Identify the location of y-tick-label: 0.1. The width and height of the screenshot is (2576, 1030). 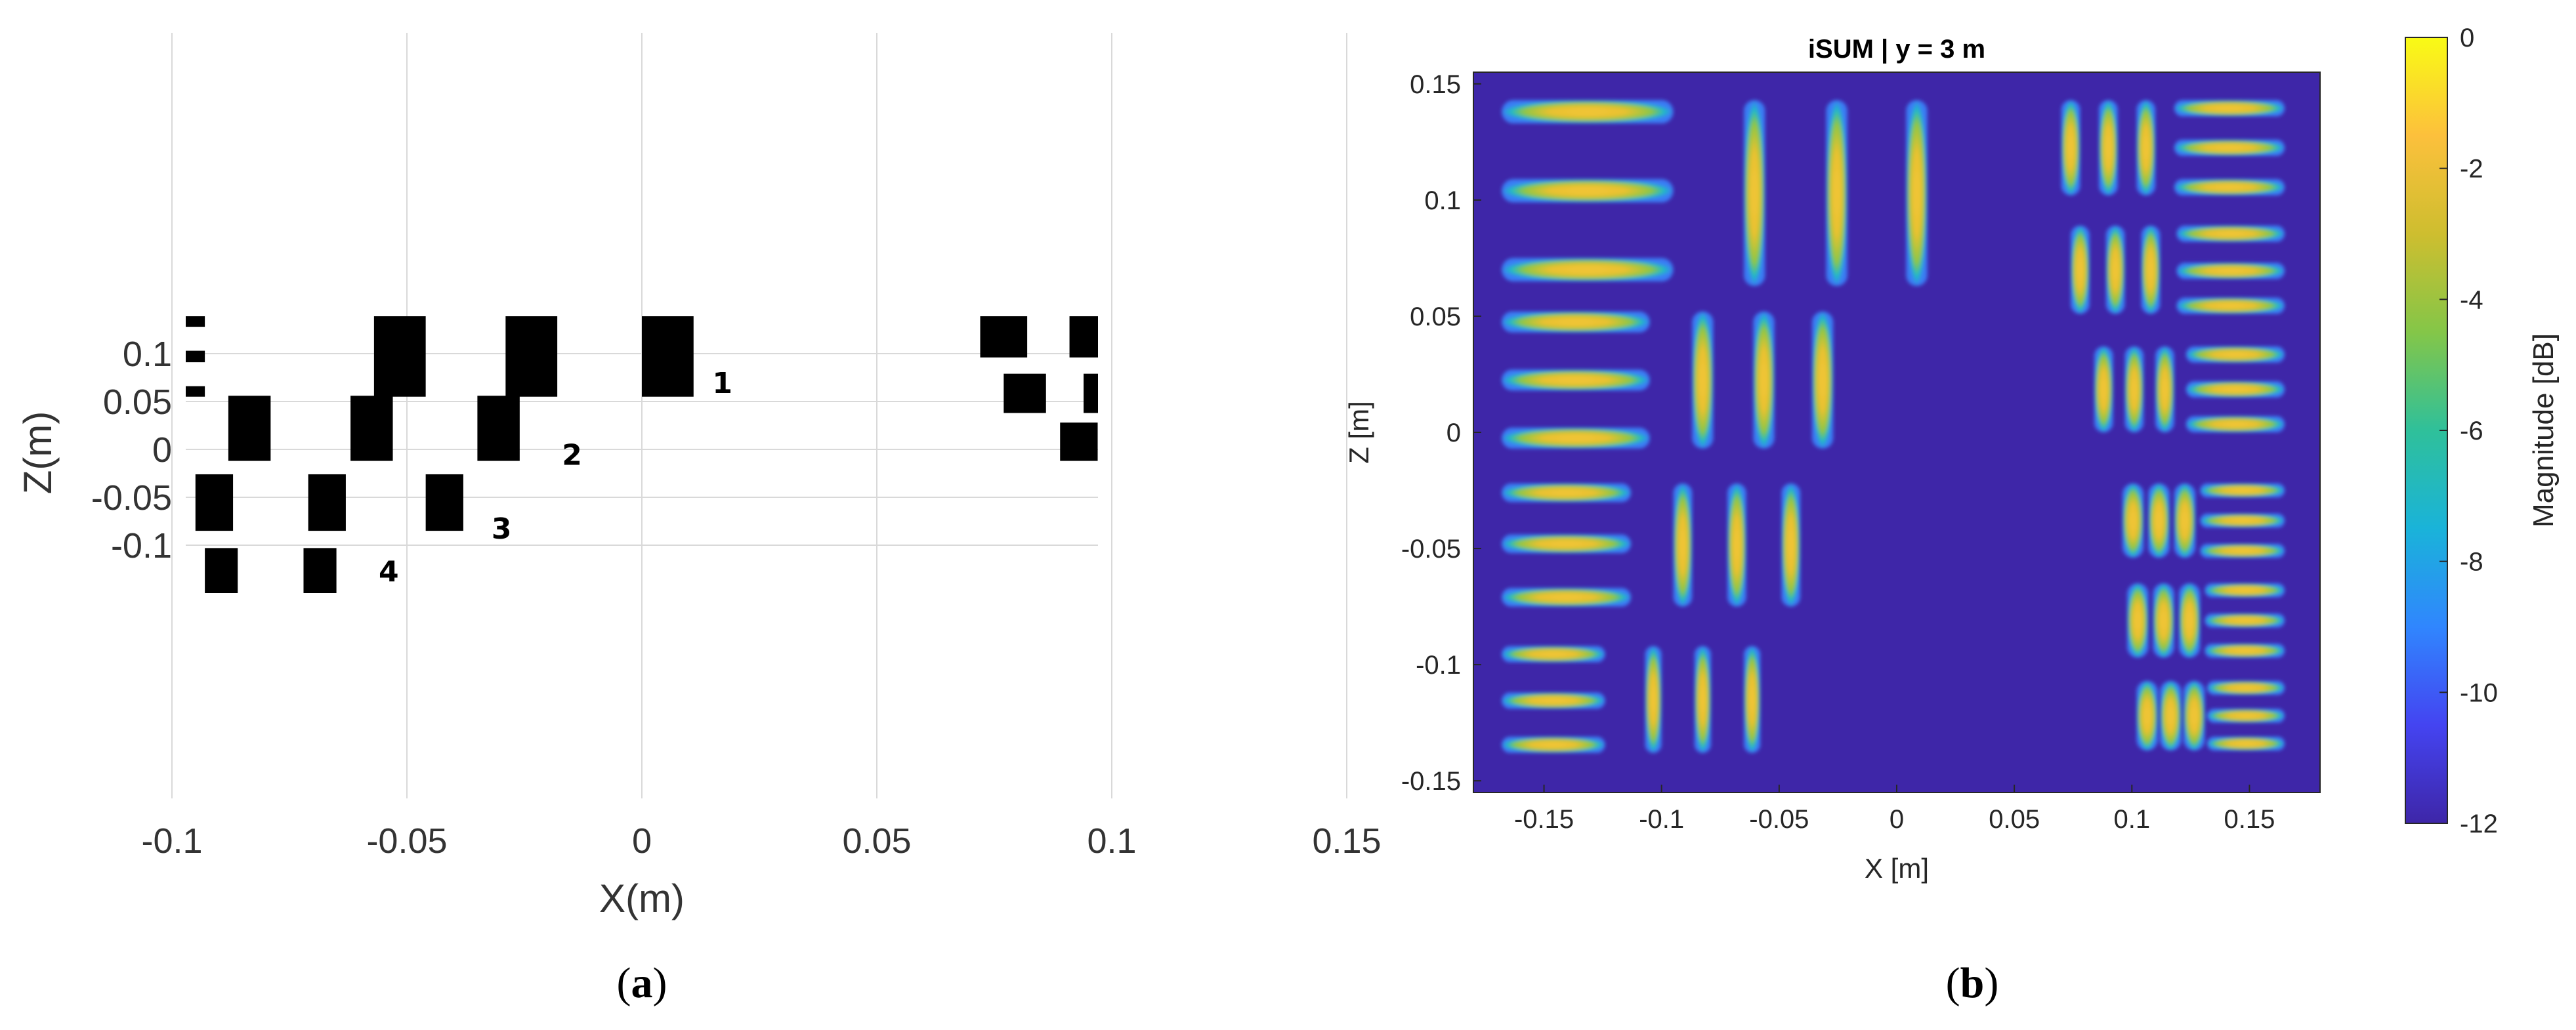
(147, 354).